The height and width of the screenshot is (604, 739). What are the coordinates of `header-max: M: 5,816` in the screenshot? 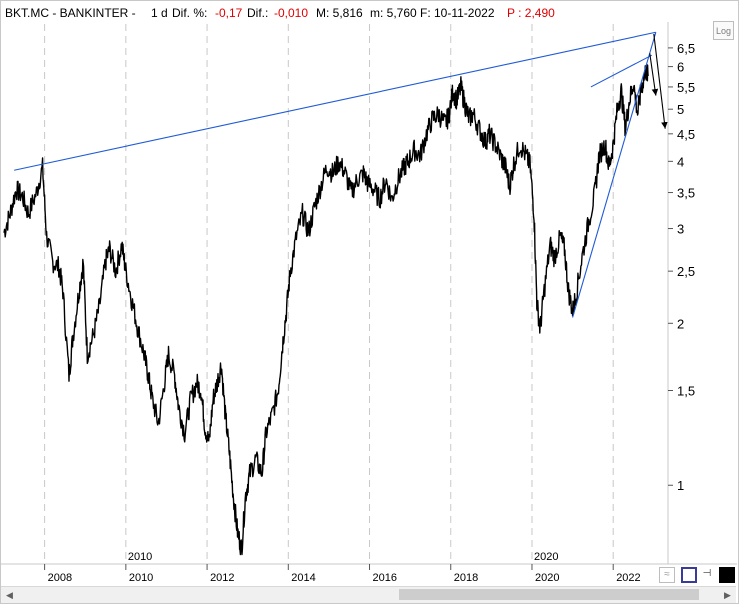 It's located at (339, 13).